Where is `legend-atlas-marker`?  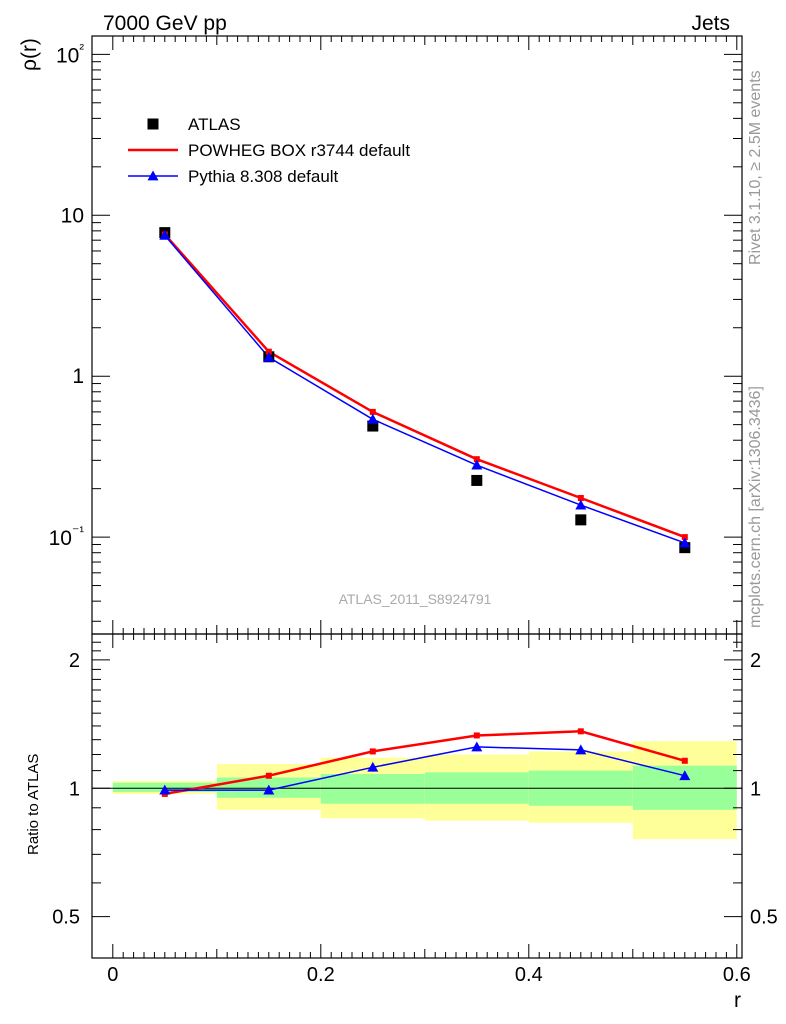 legend-atlas-marker is located at coordinates (153, 124).